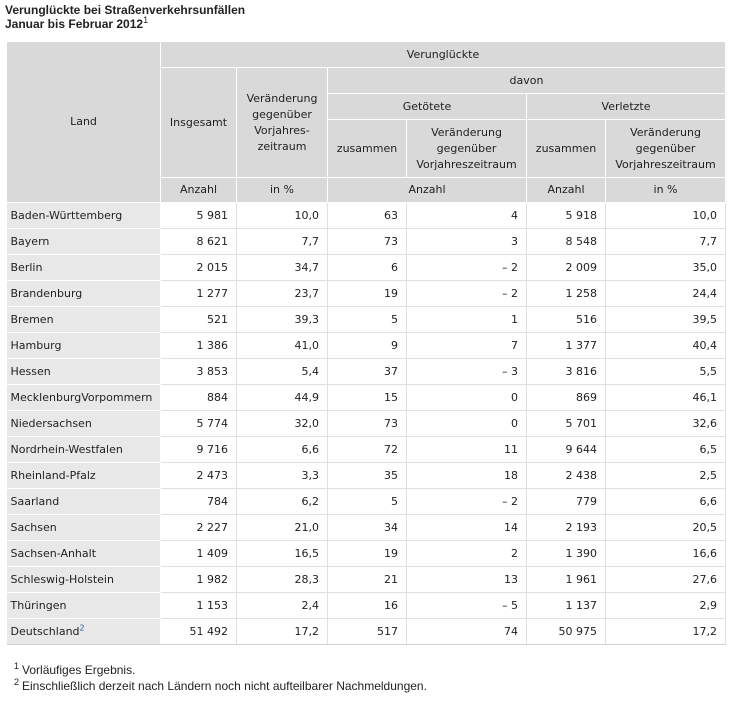  Describe the element at coordinates (367, 148) in the screenshot. I see `header-getoetete-zusammen: zusammen` at that location.